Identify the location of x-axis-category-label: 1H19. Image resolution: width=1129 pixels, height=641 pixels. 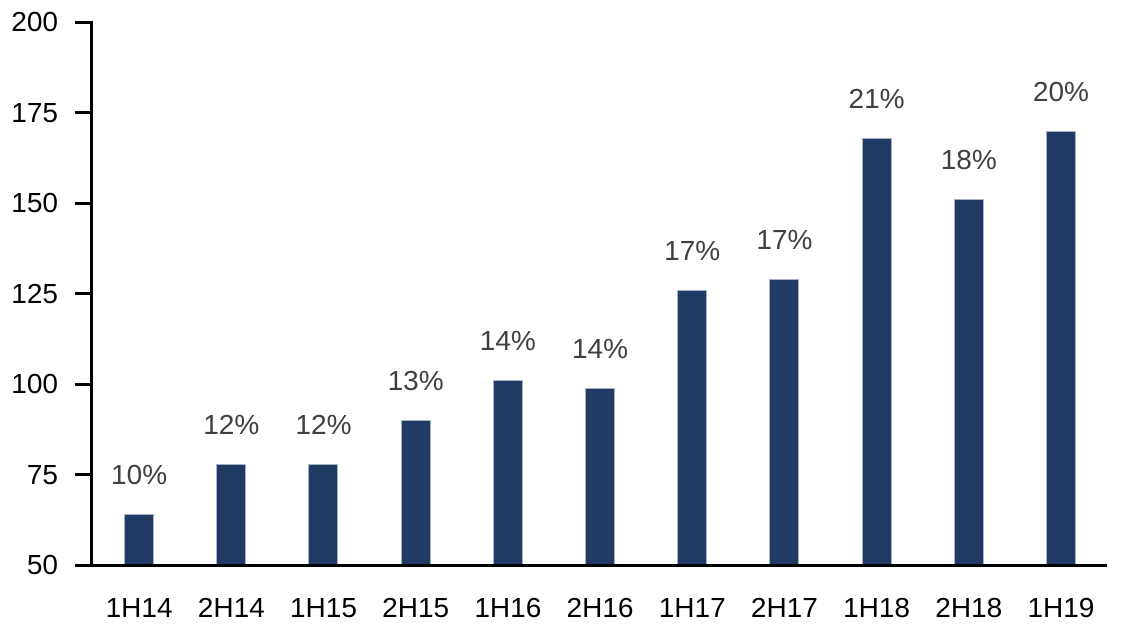
(1061, 607).